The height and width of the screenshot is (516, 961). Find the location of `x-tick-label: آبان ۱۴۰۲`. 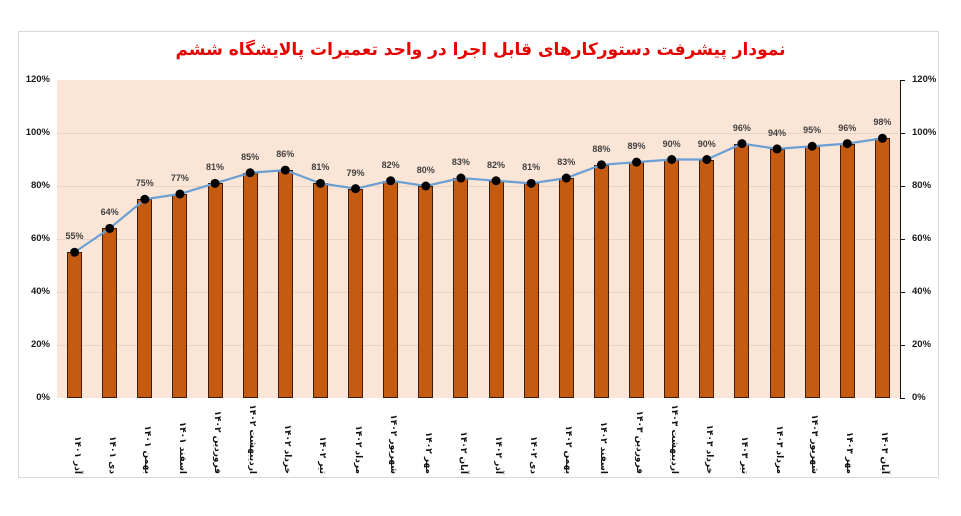

x-tick-label: آبان ۱۴۰۲ is located at coordinates (462, 452).